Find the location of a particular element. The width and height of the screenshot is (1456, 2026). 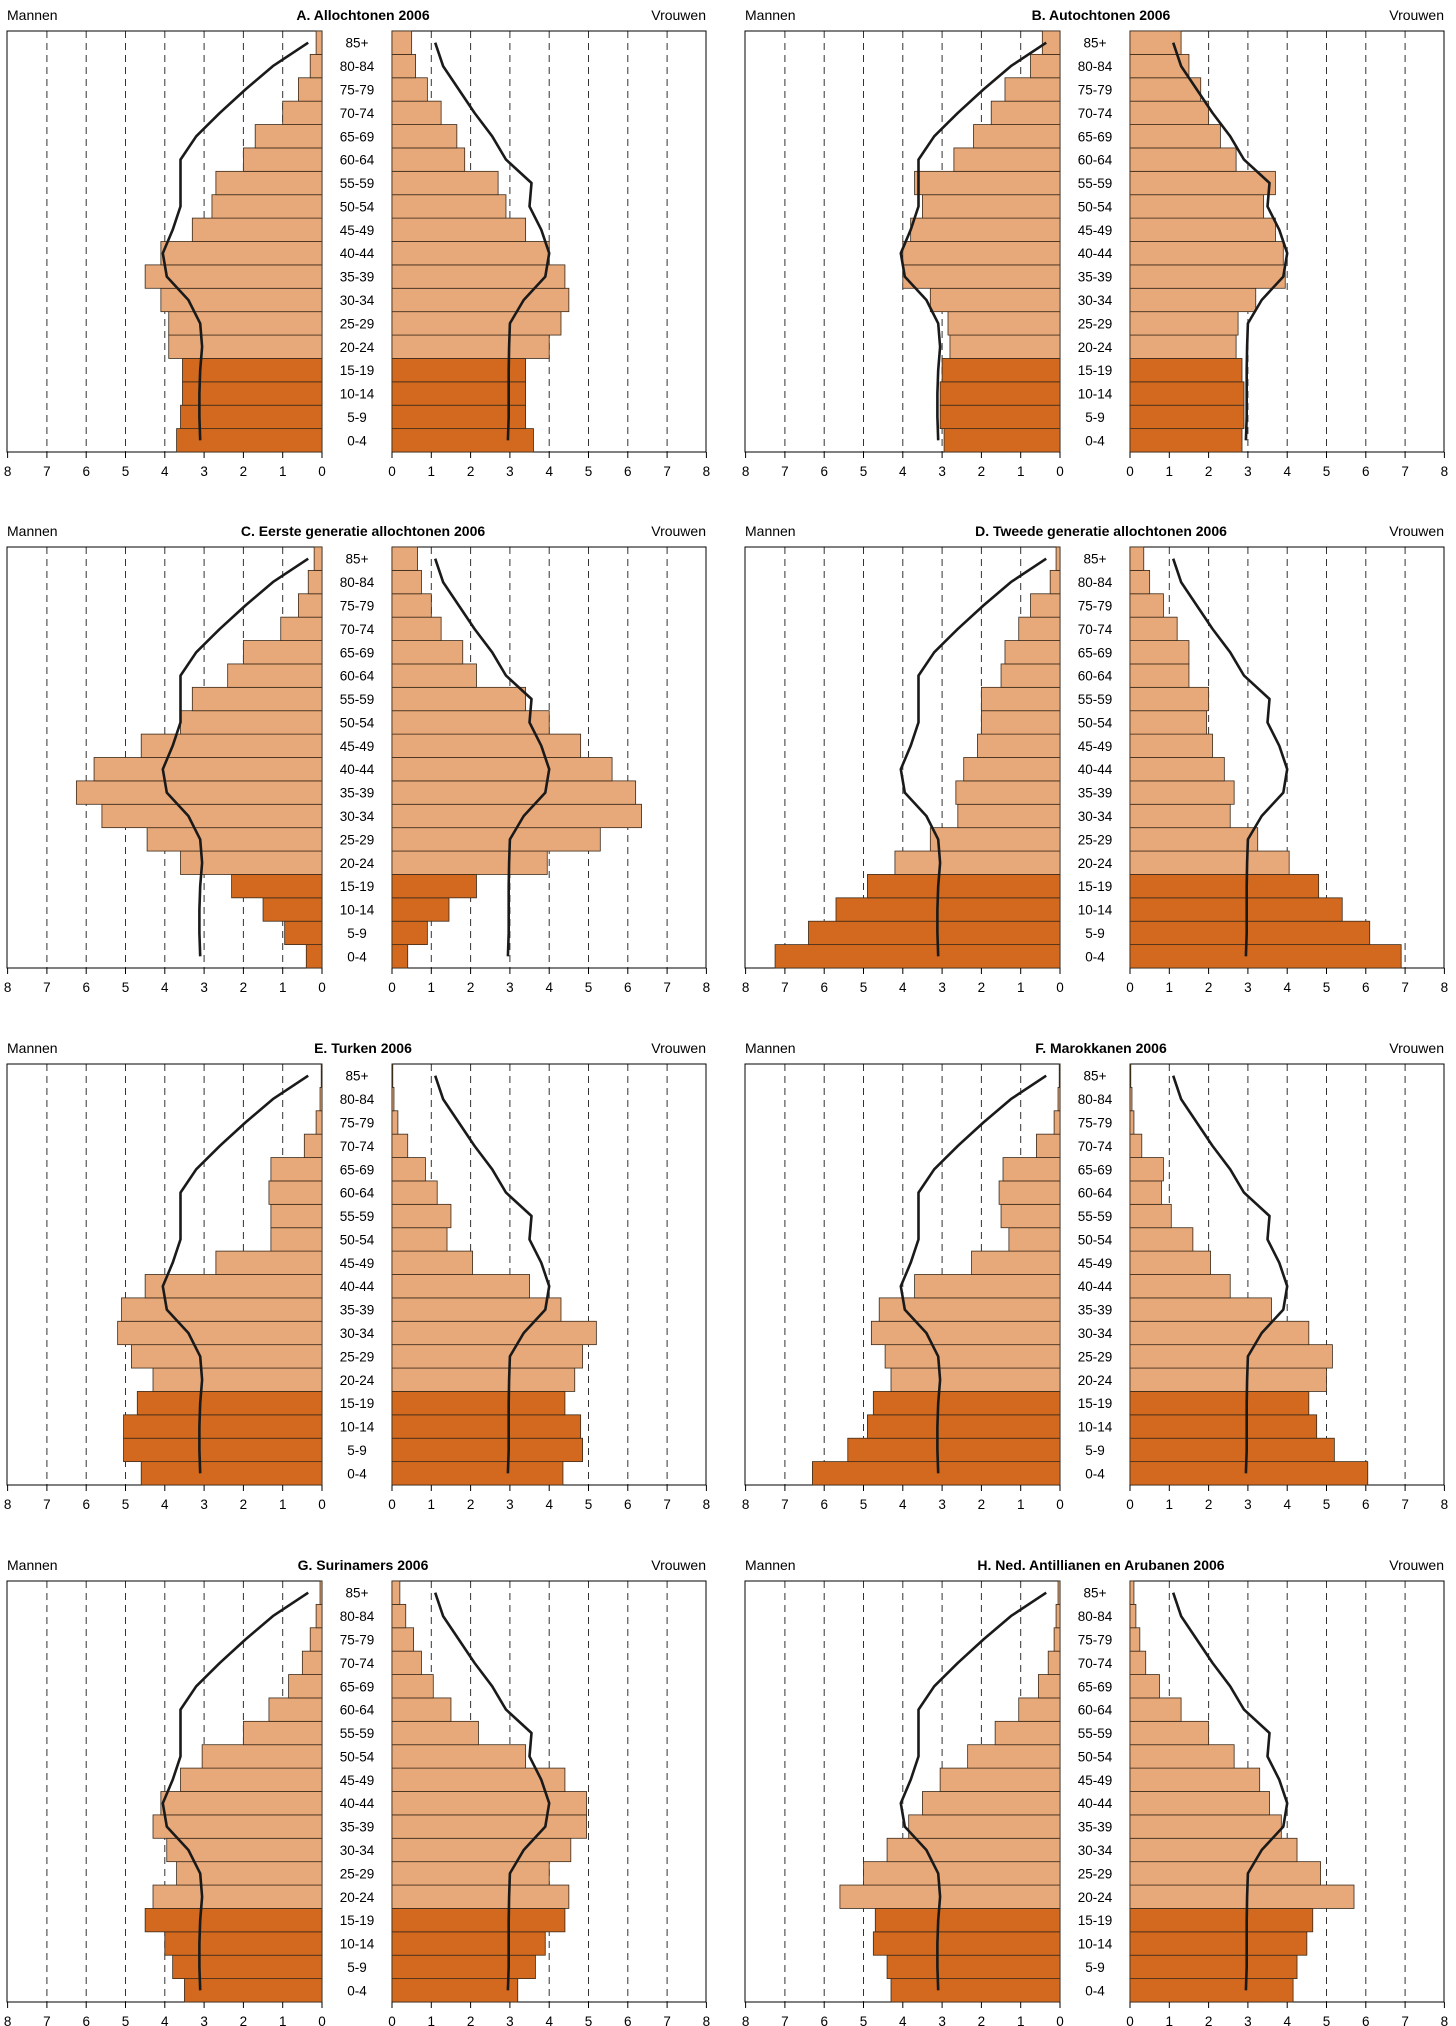

age-label: 30-34 is located at coordinates (1095, 300).